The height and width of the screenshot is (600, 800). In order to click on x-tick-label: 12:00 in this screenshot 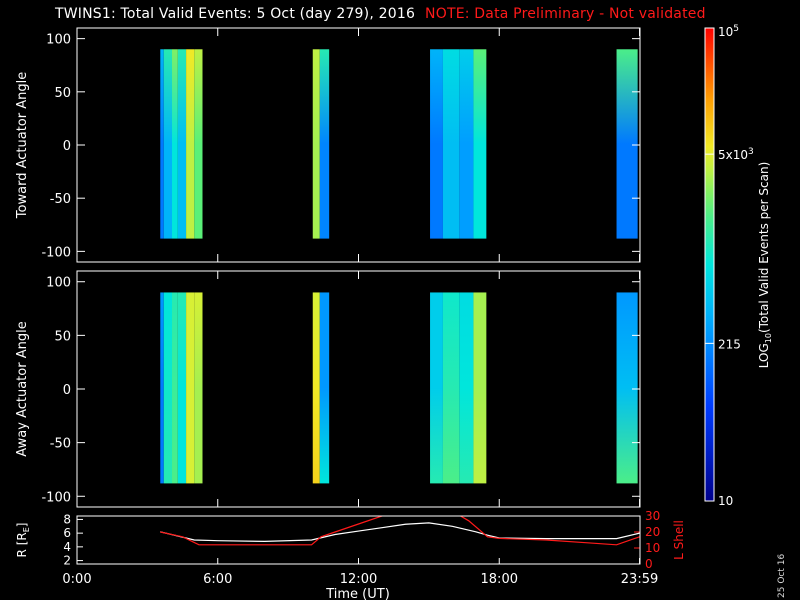, I will do `click(358, 579)`.